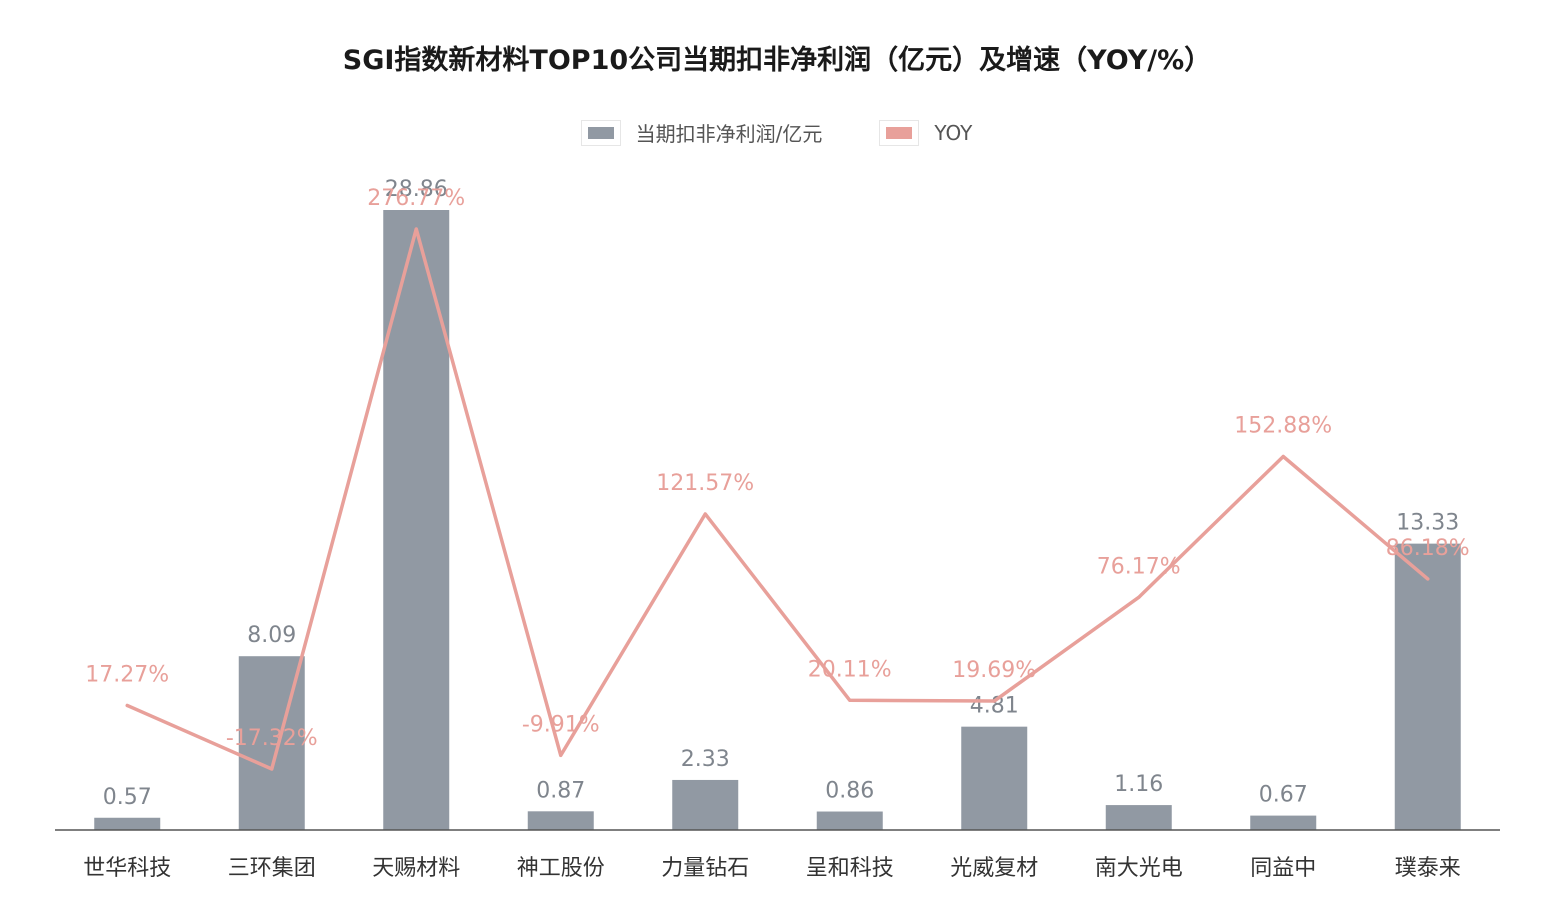  I want to click on bar-label-0: 0.57, so click(127, 797).